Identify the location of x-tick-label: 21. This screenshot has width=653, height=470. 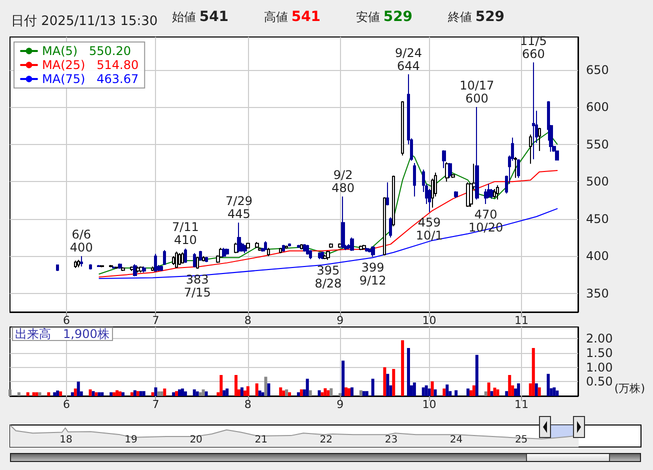
(261, 440).